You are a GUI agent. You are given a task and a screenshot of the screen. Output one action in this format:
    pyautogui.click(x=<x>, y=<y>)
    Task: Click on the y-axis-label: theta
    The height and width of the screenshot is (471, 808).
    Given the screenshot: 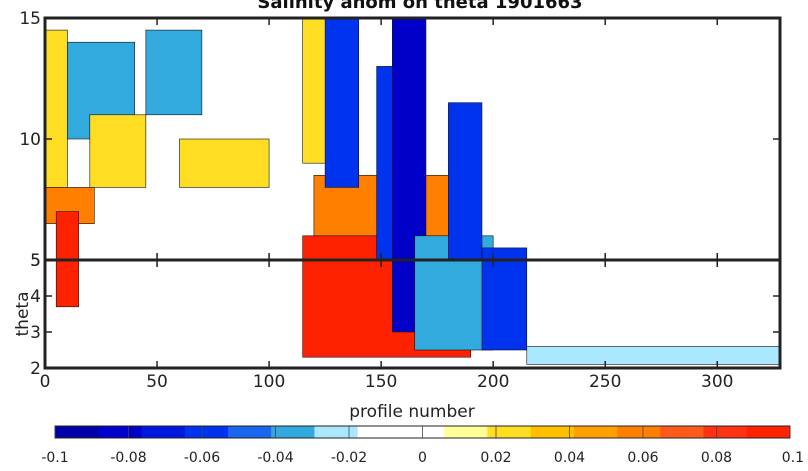 What is the action you would take?
    pyautogui.click(x=23, y=314)
    